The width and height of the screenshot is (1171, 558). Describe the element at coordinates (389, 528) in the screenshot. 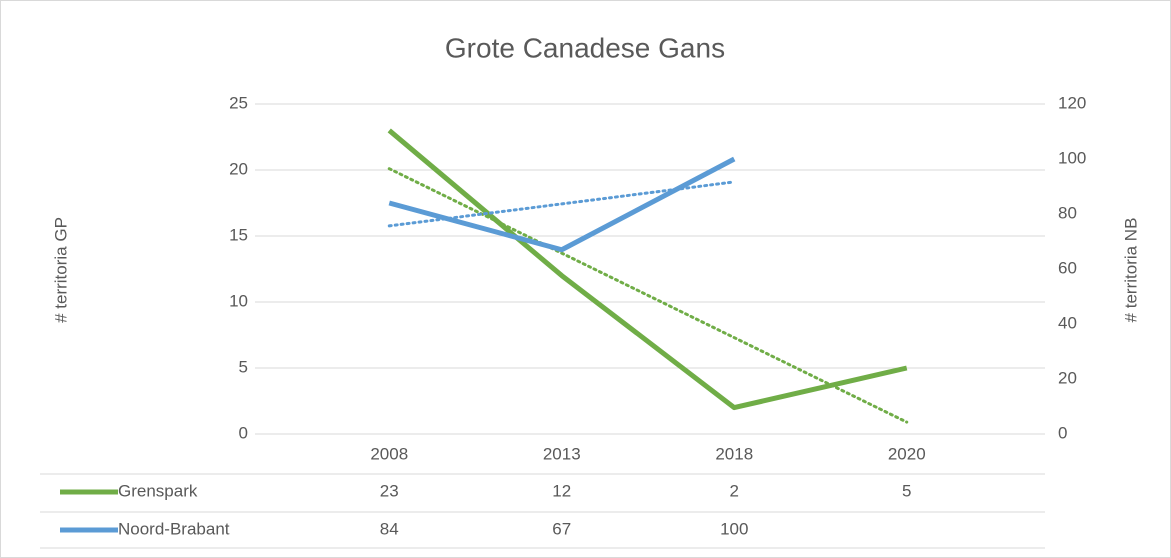

I see `table-value: 84` at that location.